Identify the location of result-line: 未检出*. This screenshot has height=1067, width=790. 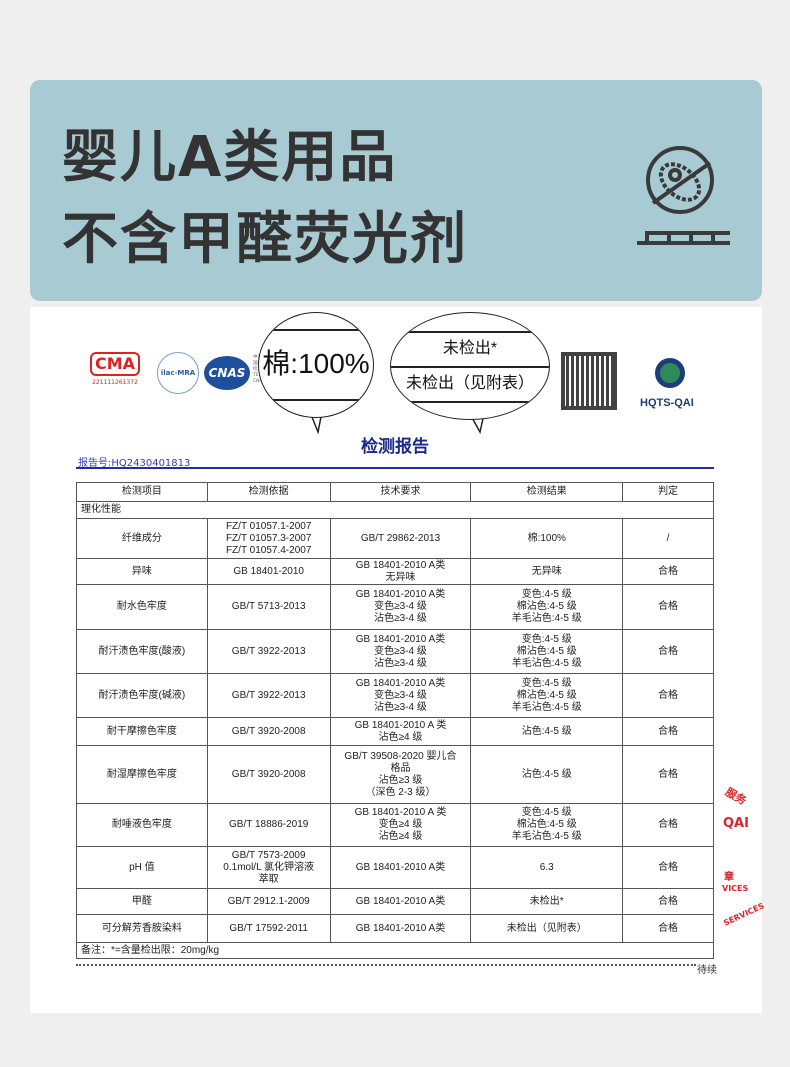
(546, 901).